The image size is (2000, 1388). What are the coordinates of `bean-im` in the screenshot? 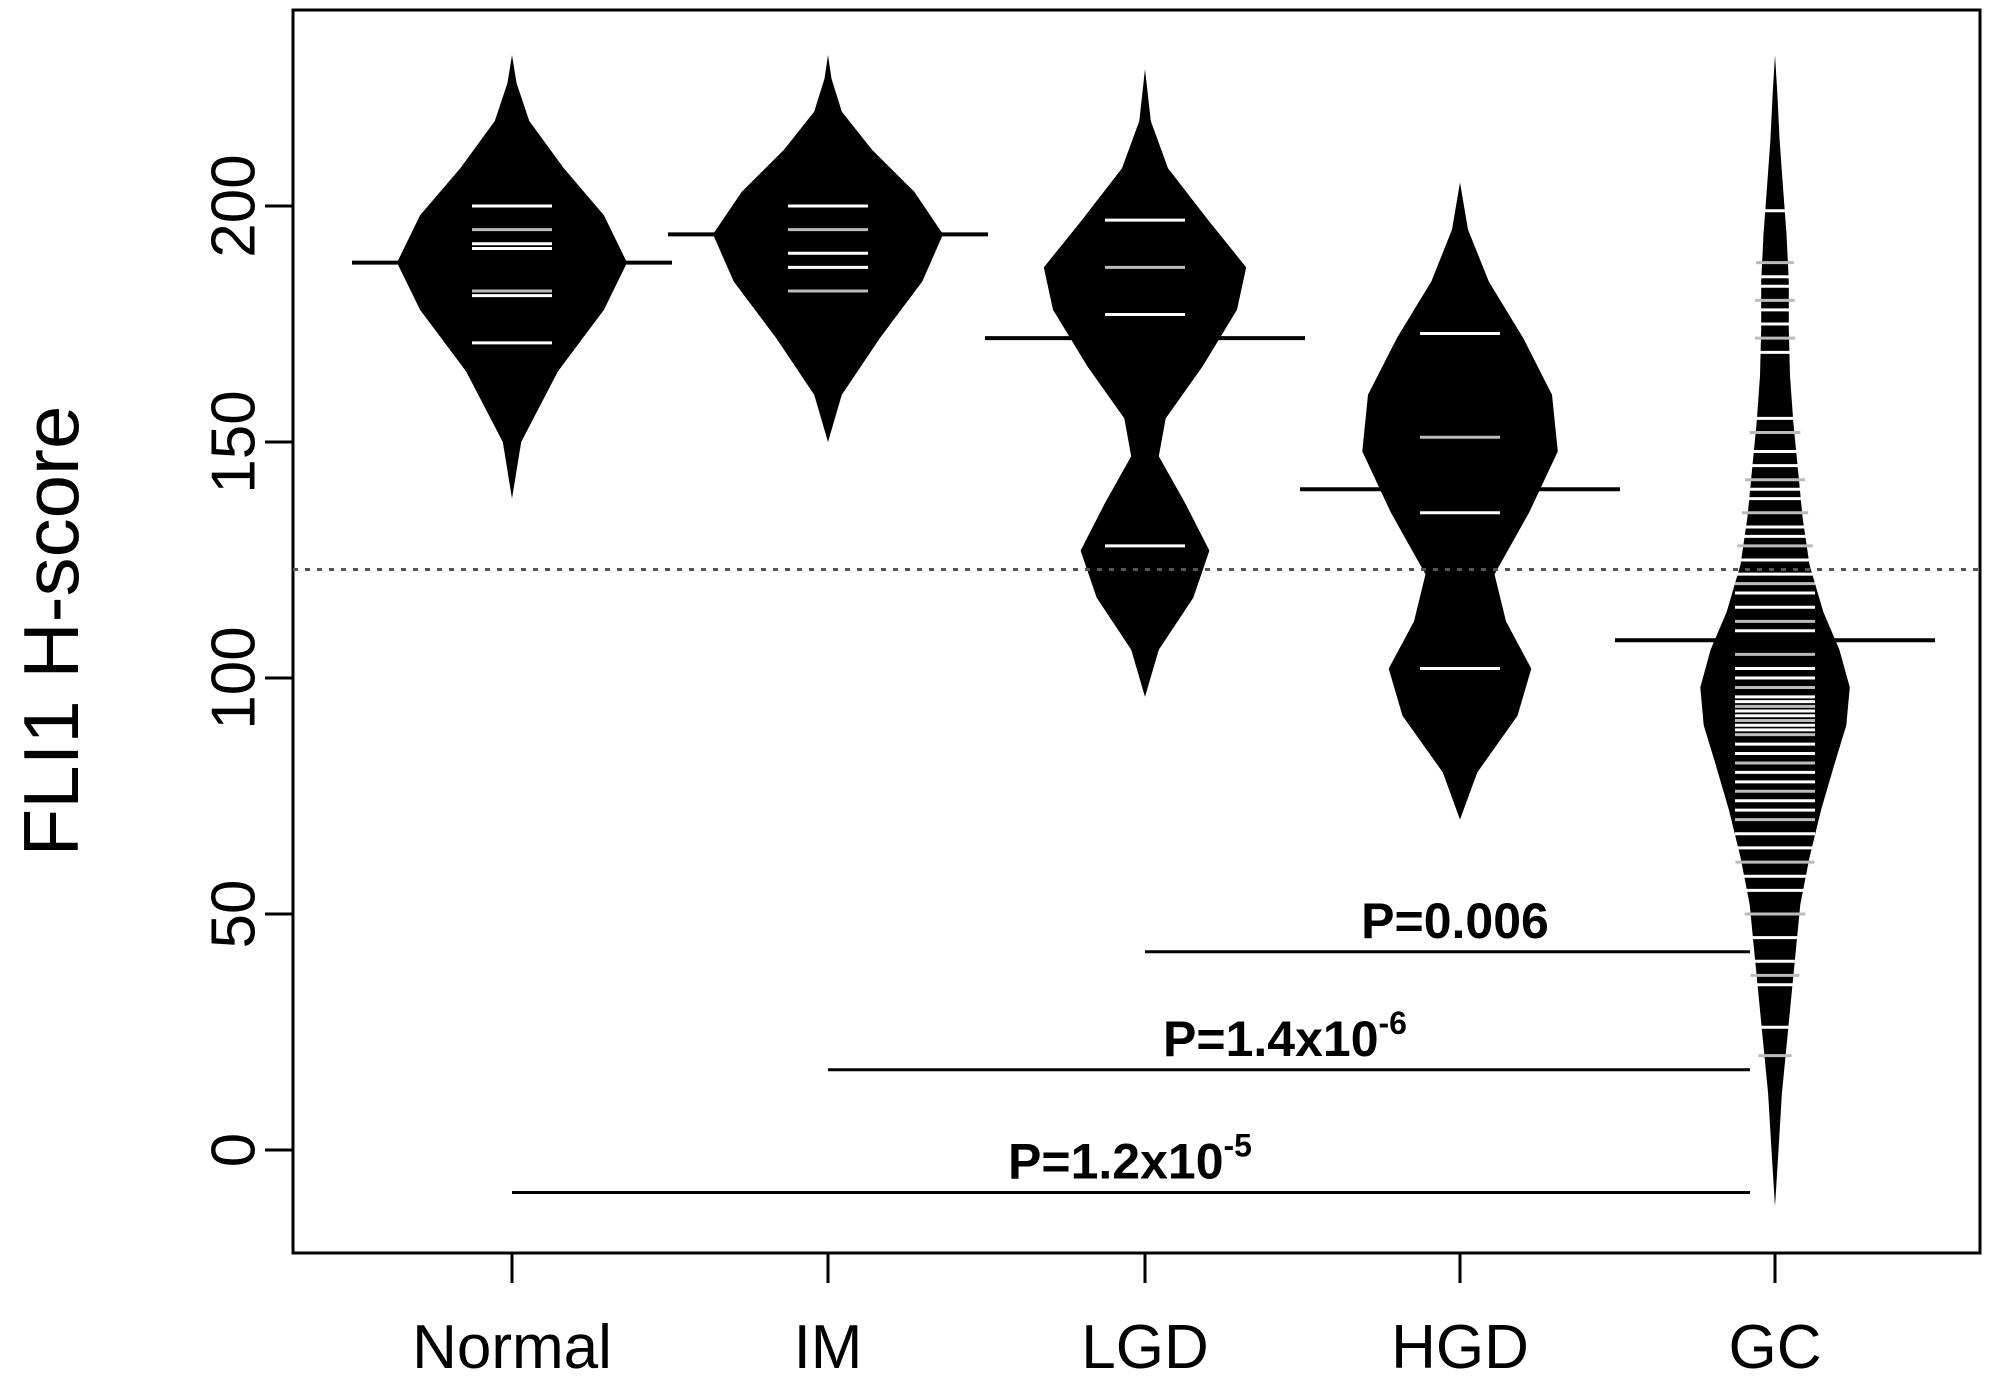 It's located at (828, 248).